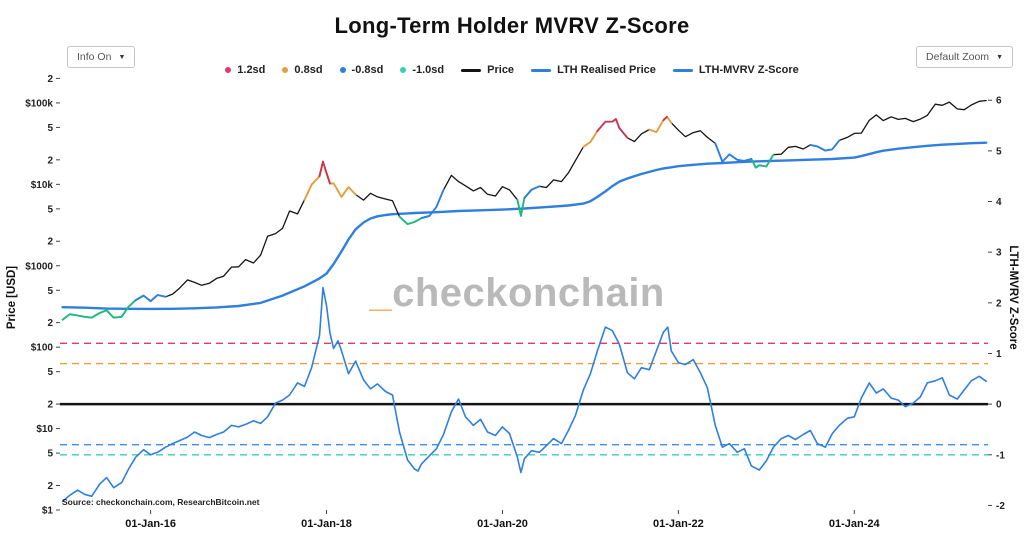 The width and height of the screenshot is (1024, 557). What do you see at coordinates (512, 25) in the screenshot?
I see `page-title: Long-Term Holder MVRV Z-Score` at bounding box center [512, 25].